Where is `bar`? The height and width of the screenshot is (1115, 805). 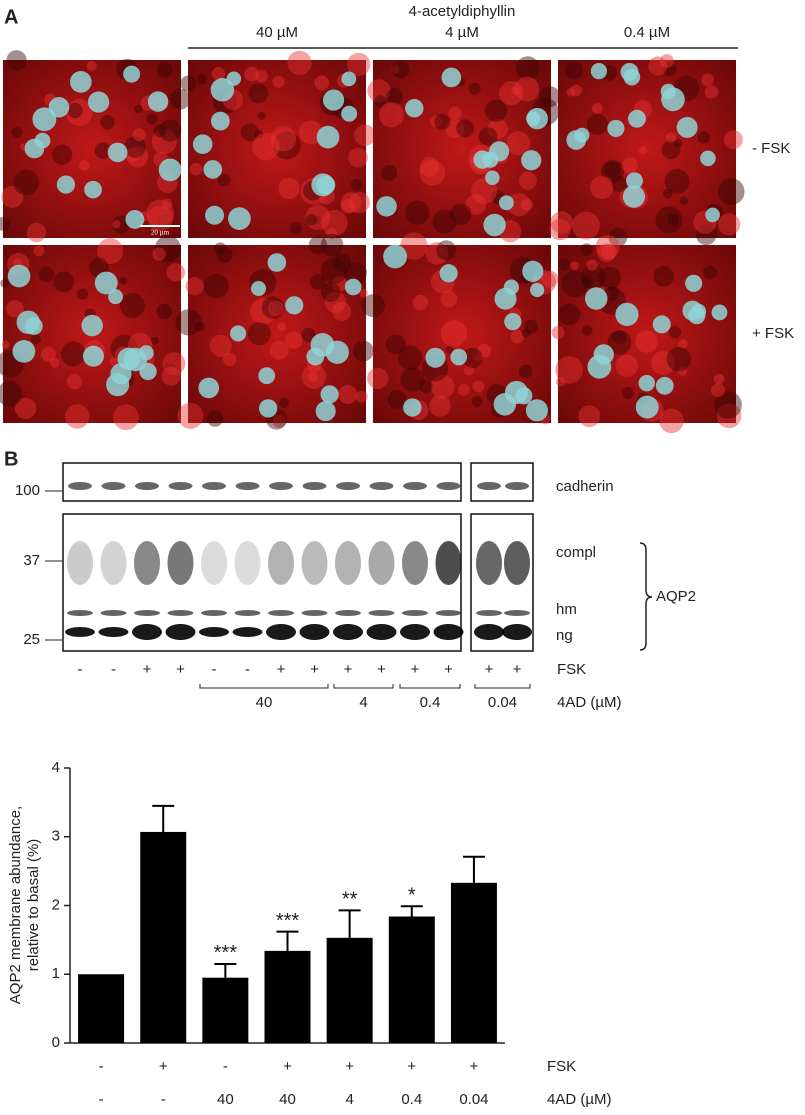 bar is located at coordinates (349, 990).